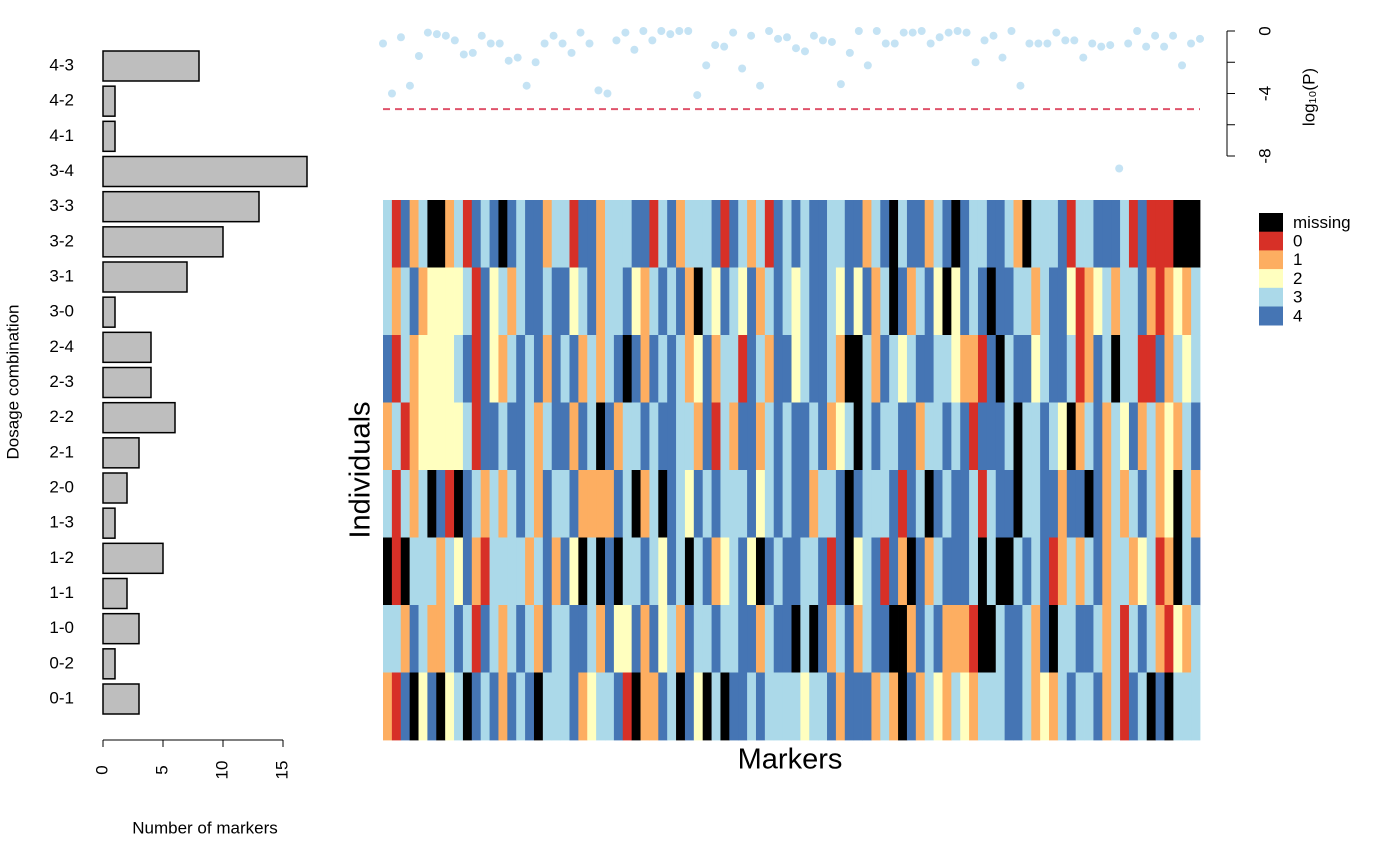 This screenshot has width=1400, height=866. What do you see at coordinates (1297, 241) in the screenshot?
I see `legend-label: 0` at bounding box center [1297, 241].